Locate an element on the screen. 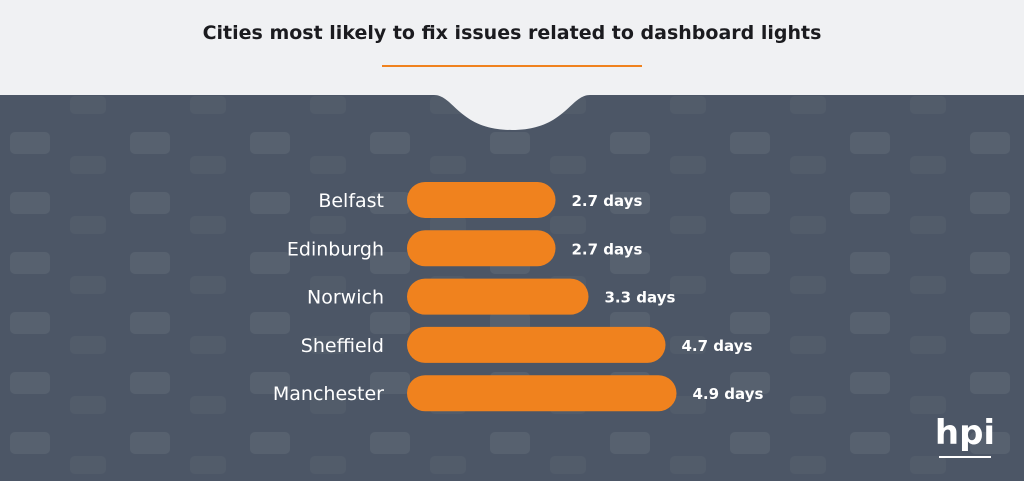 The image size is (1024, 481). category-label: Belfast is located at coordinates (351, 201).